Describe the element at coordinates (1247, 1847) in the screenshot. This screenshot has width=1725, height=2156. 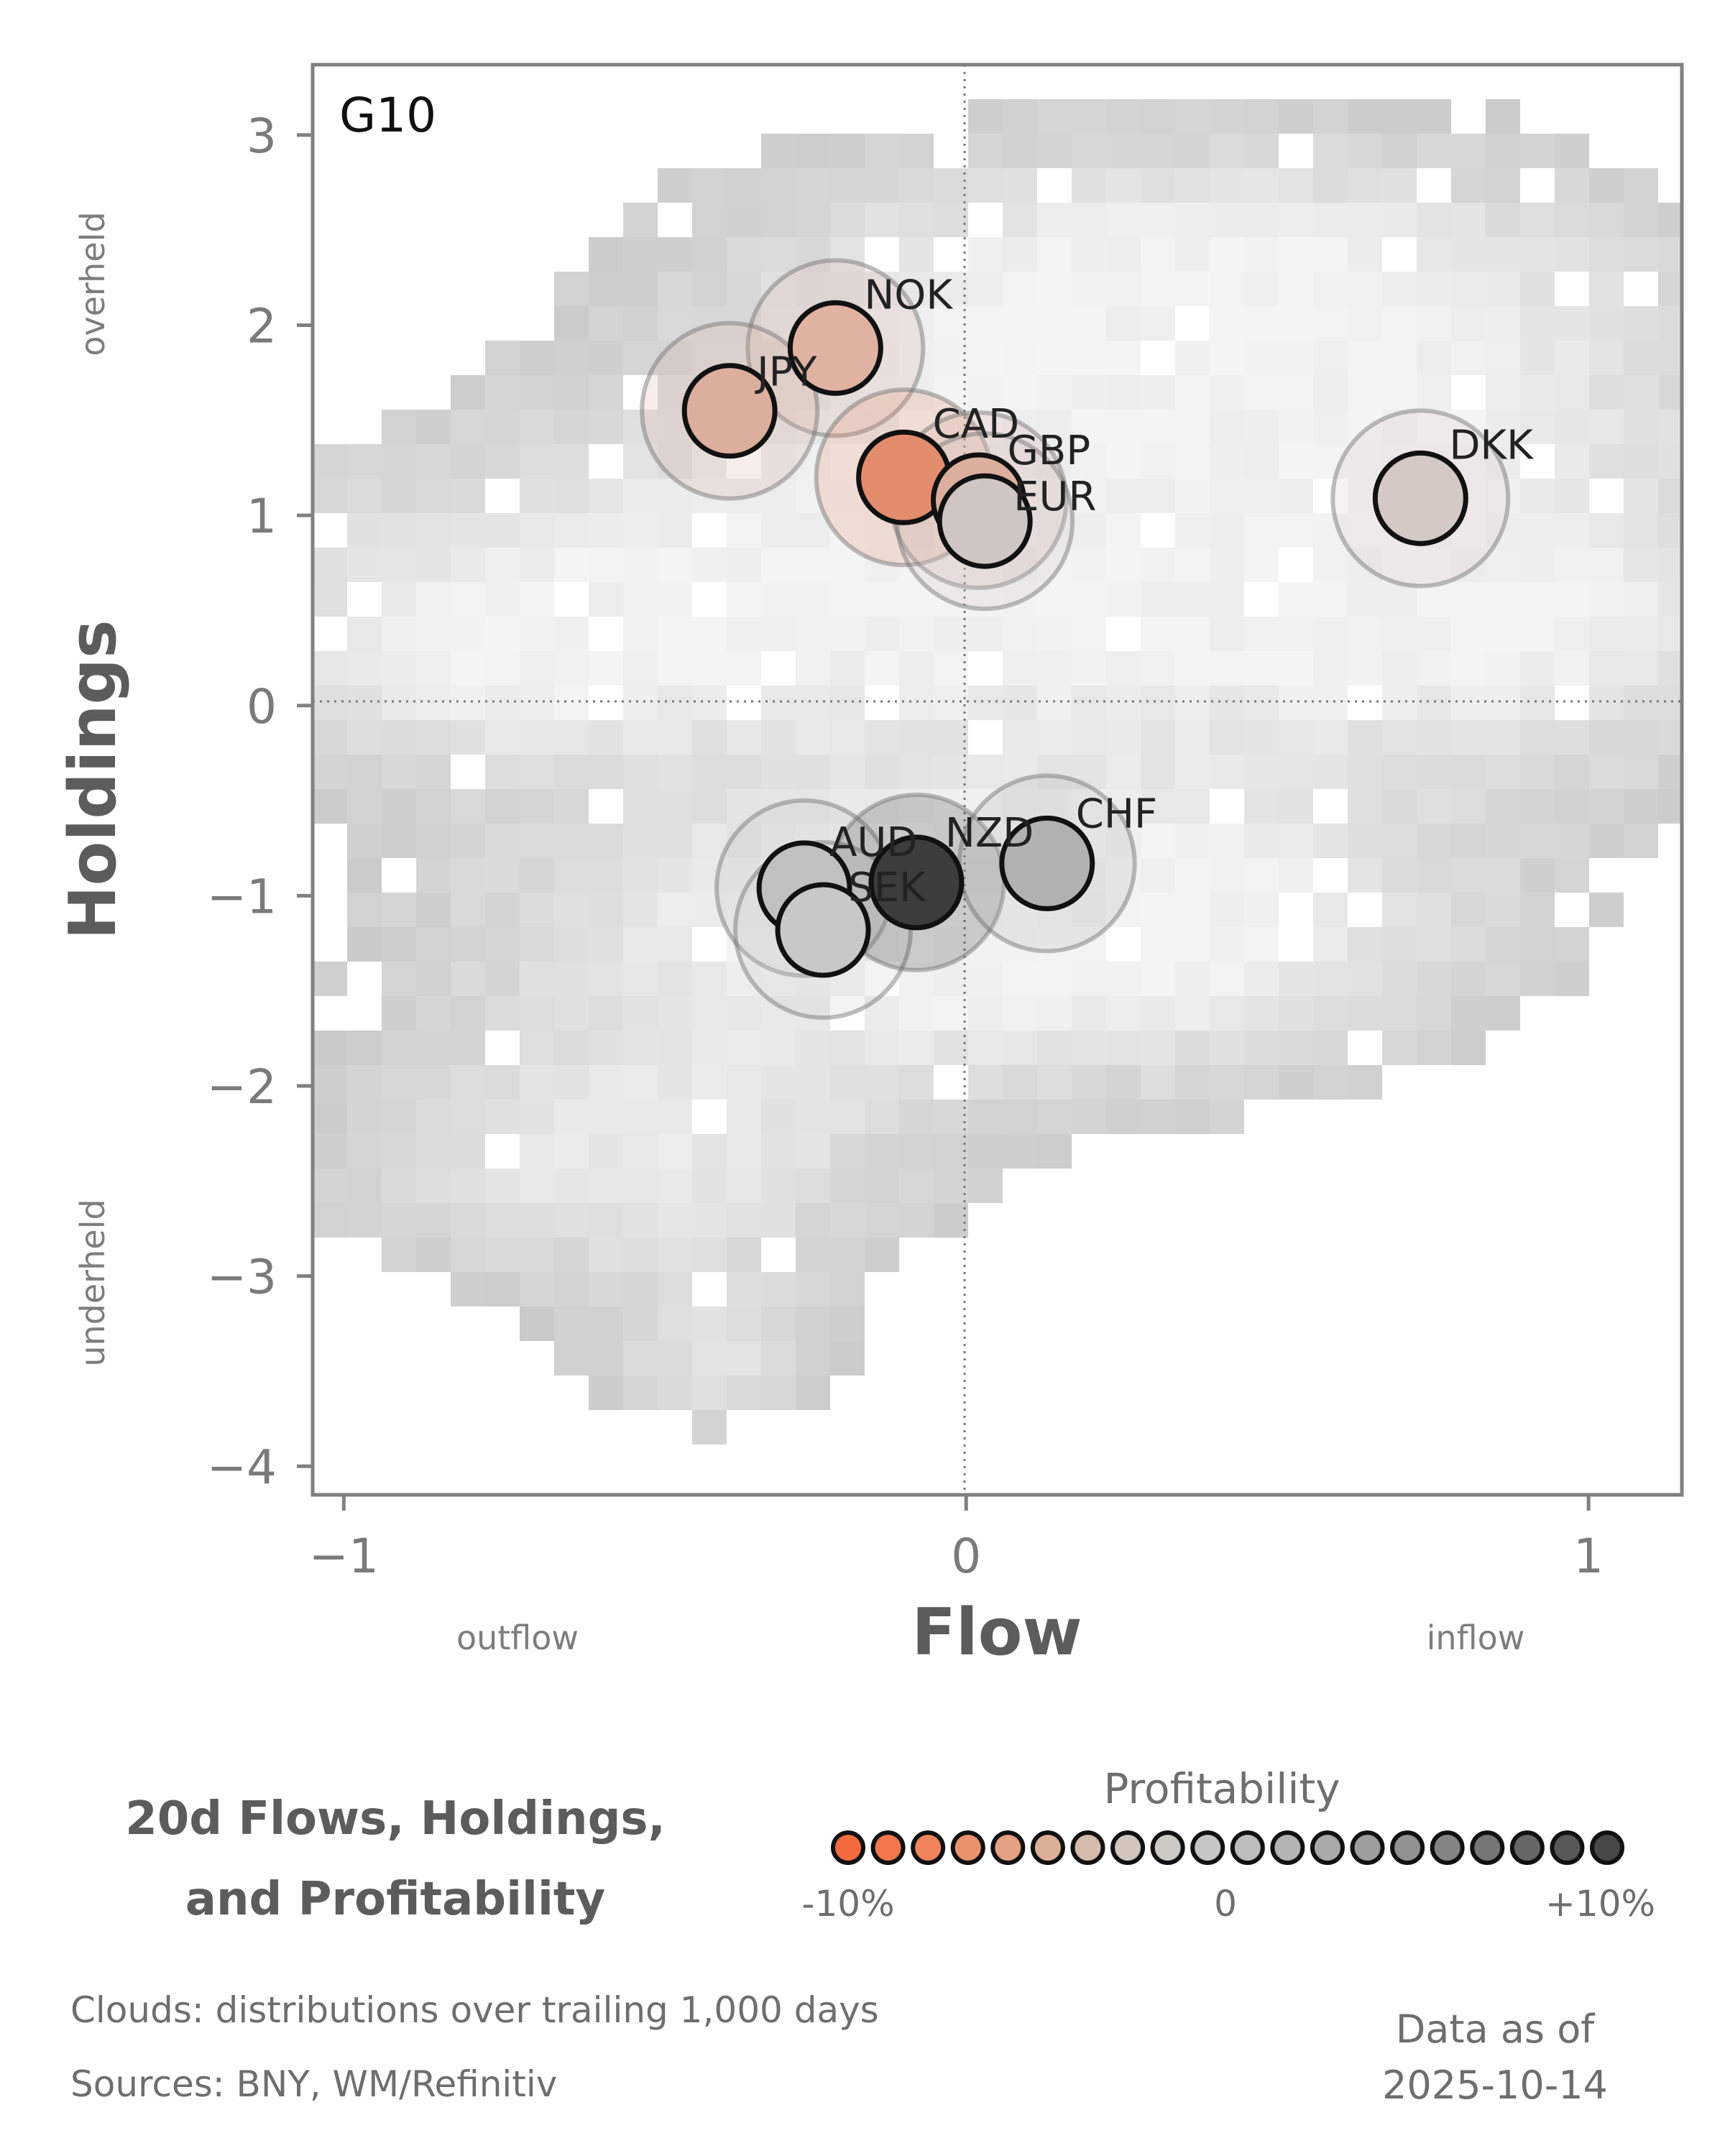
I see `legend-swatch` at that location.